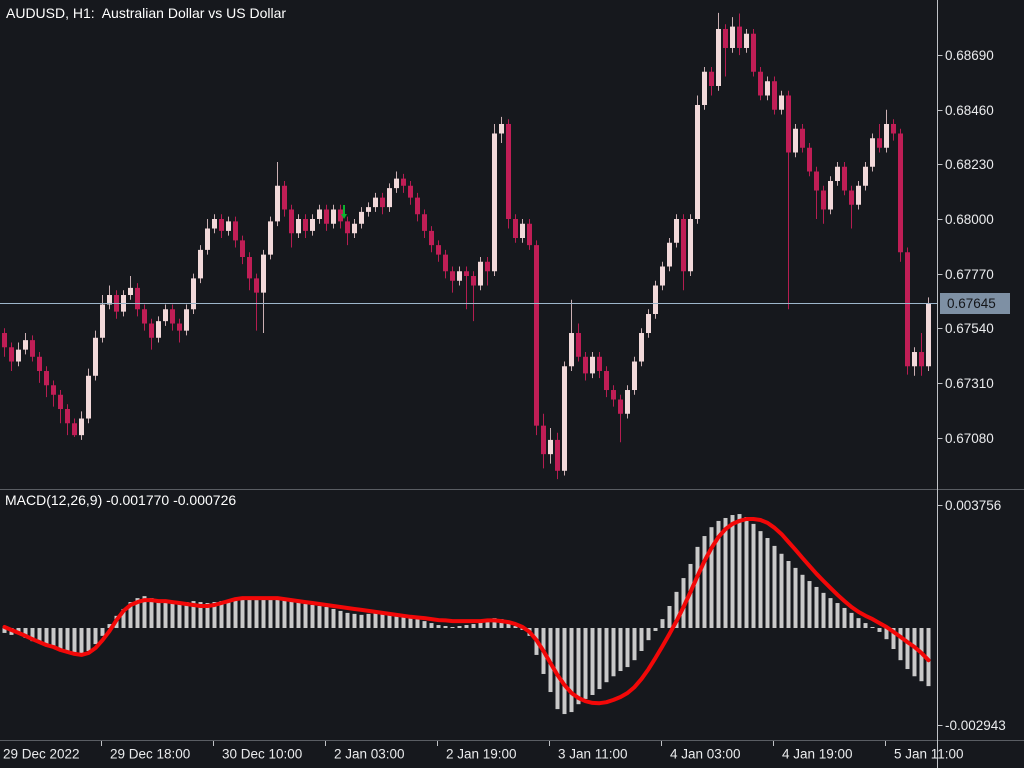  I want to click on time-axis-label: 2 Jan 19:00, so click(481, 754).